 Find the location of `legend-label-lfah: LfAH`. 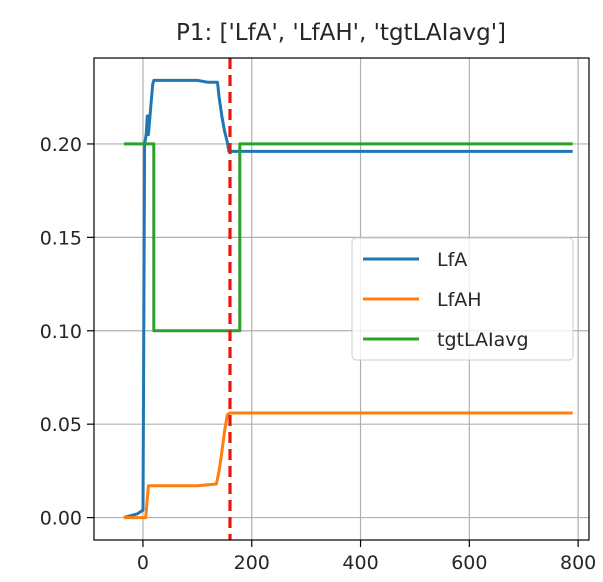

legend-label-lfah: LfAH is located at coordinates (459, 300).